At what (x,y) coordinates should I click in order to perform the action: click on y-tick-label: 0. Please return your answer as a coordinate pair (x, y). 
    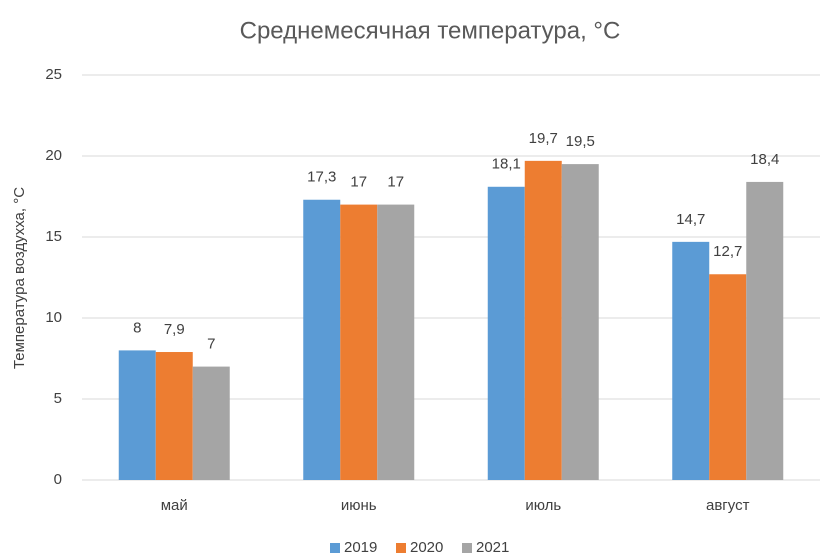
    Looking at the image, I should click on (58, 479).